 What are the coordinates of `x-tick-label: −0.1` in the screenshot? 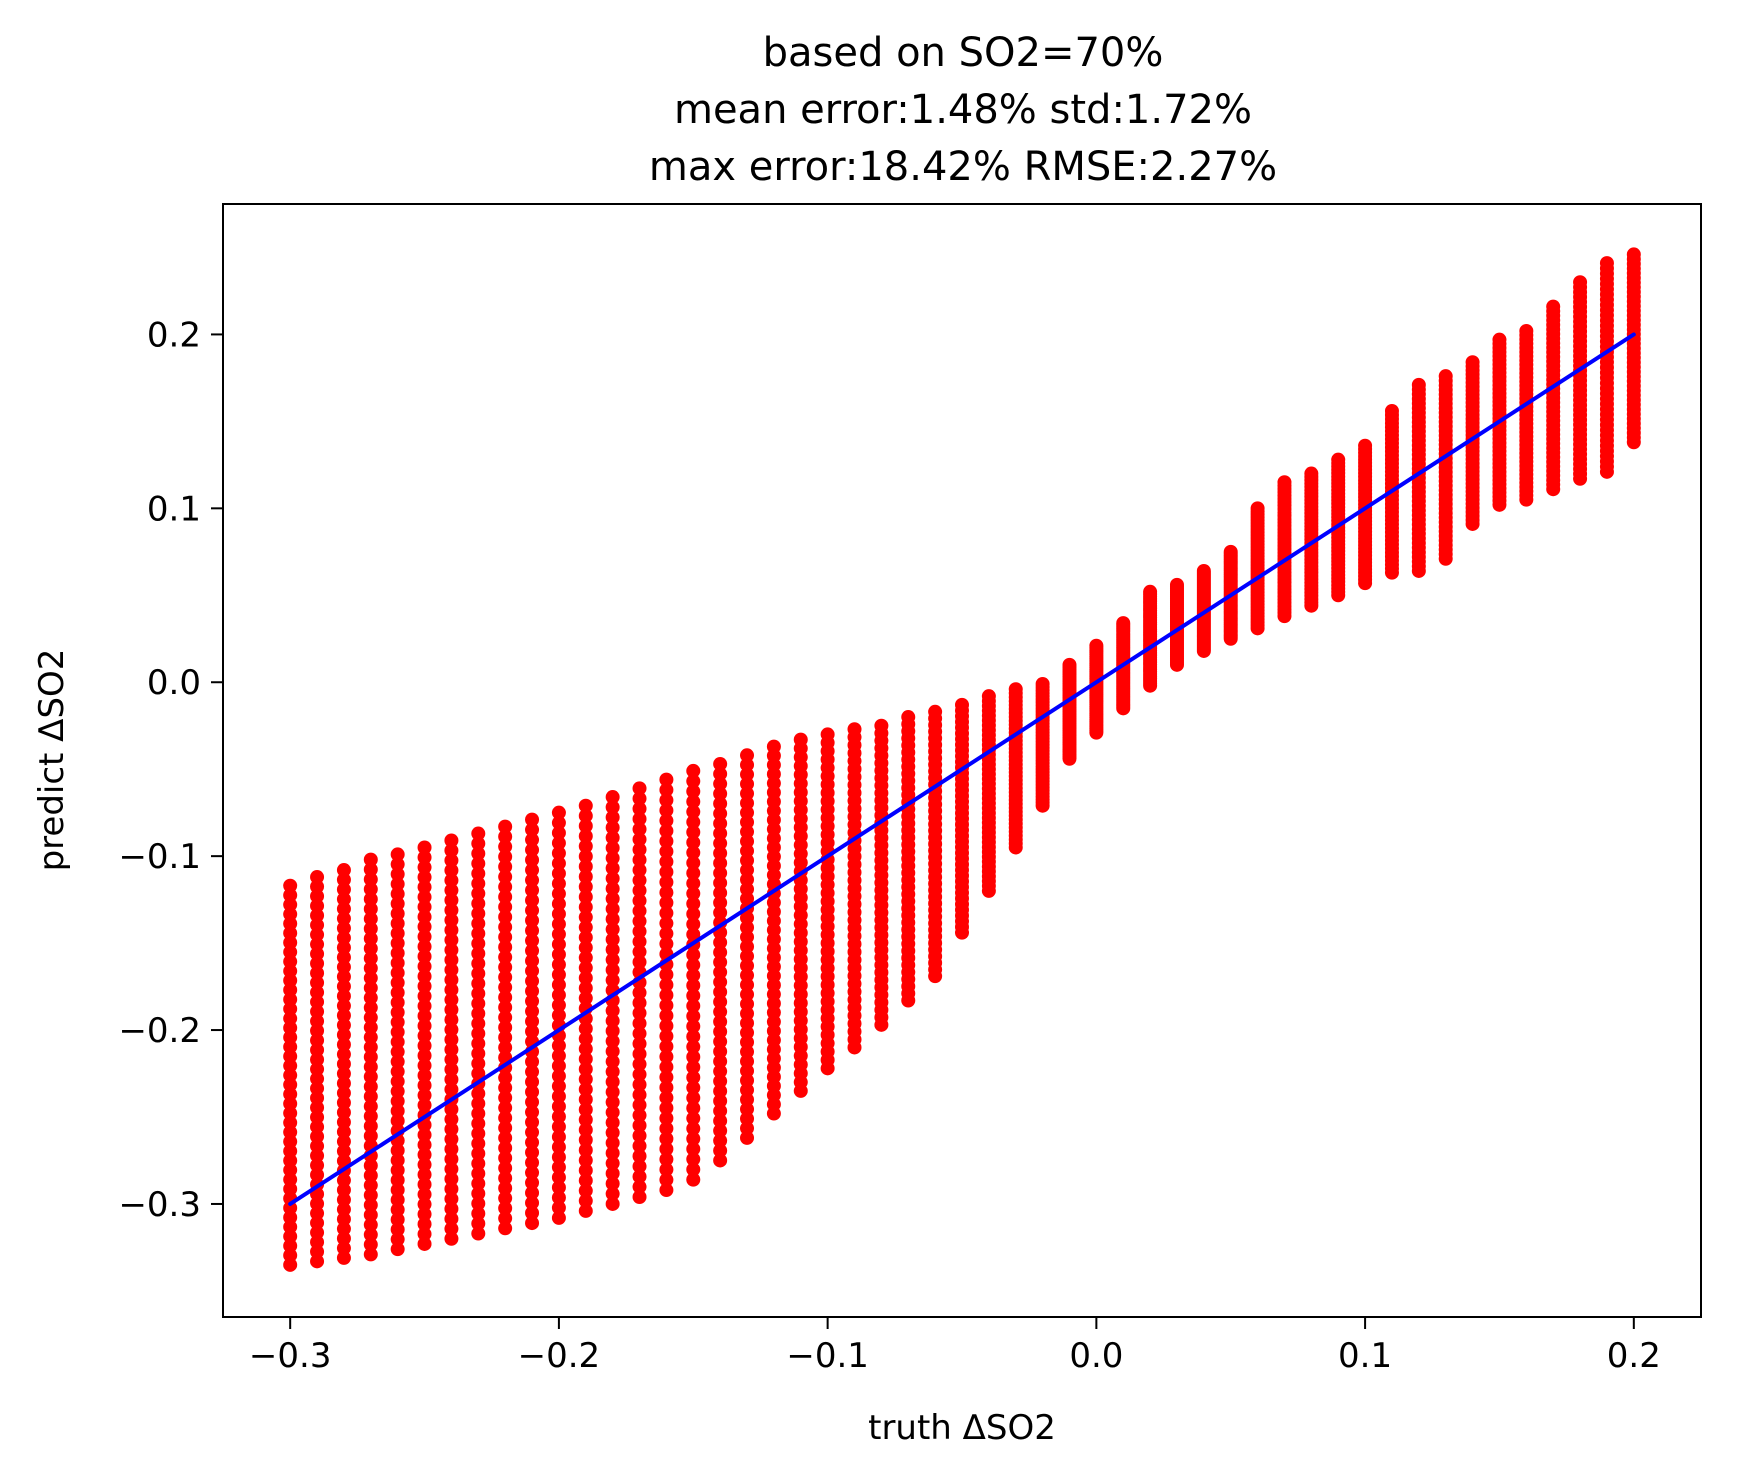 It's located at (827, 1356).